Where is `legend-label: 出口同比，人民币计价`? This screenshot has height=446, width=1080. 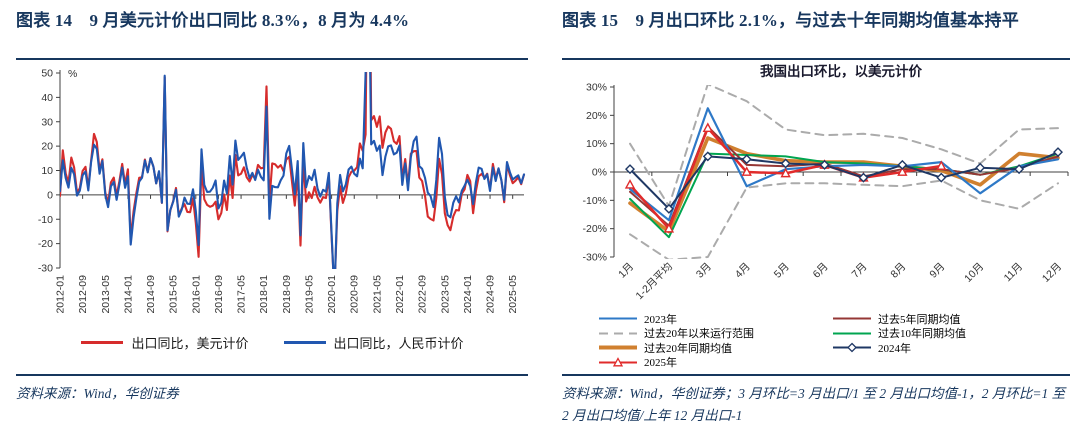 legend-label: 出口同比，人民币计价 is located at coordinates (398, 343).